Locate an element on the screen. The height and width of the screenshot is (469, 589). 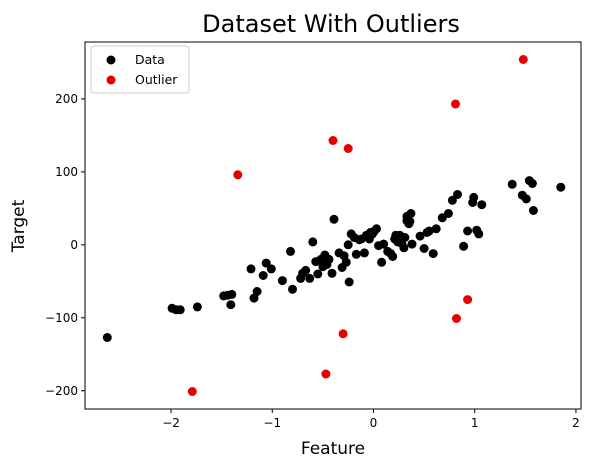
legend-marker-outlier is located at coordinates (111, 80).